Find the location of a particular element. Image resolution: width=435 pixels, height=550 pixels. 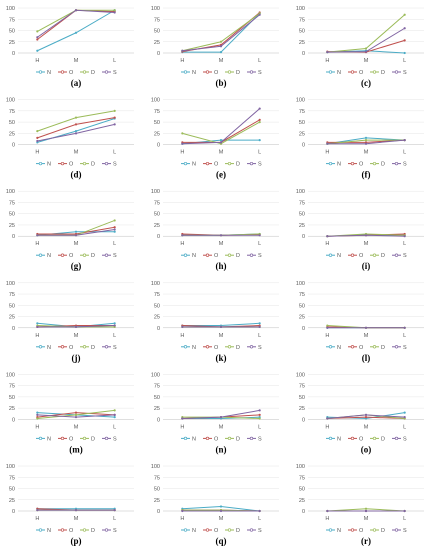

chart-caption: (c) is located at coordinates (366, 83).